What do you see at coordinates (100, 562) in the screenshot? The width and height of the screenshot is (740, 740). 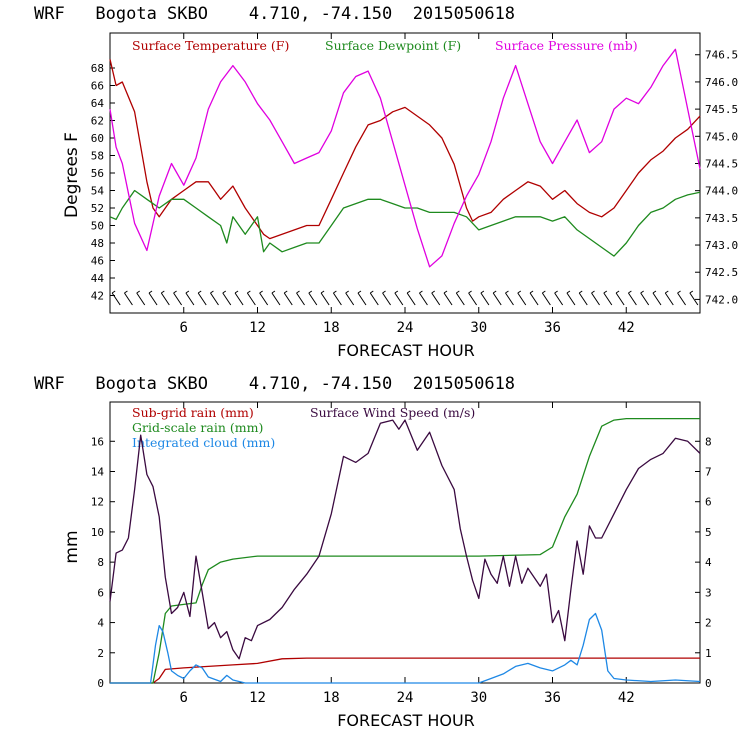 I see `bottom-y-tick-label: 8` at bounding box center [100, 562].